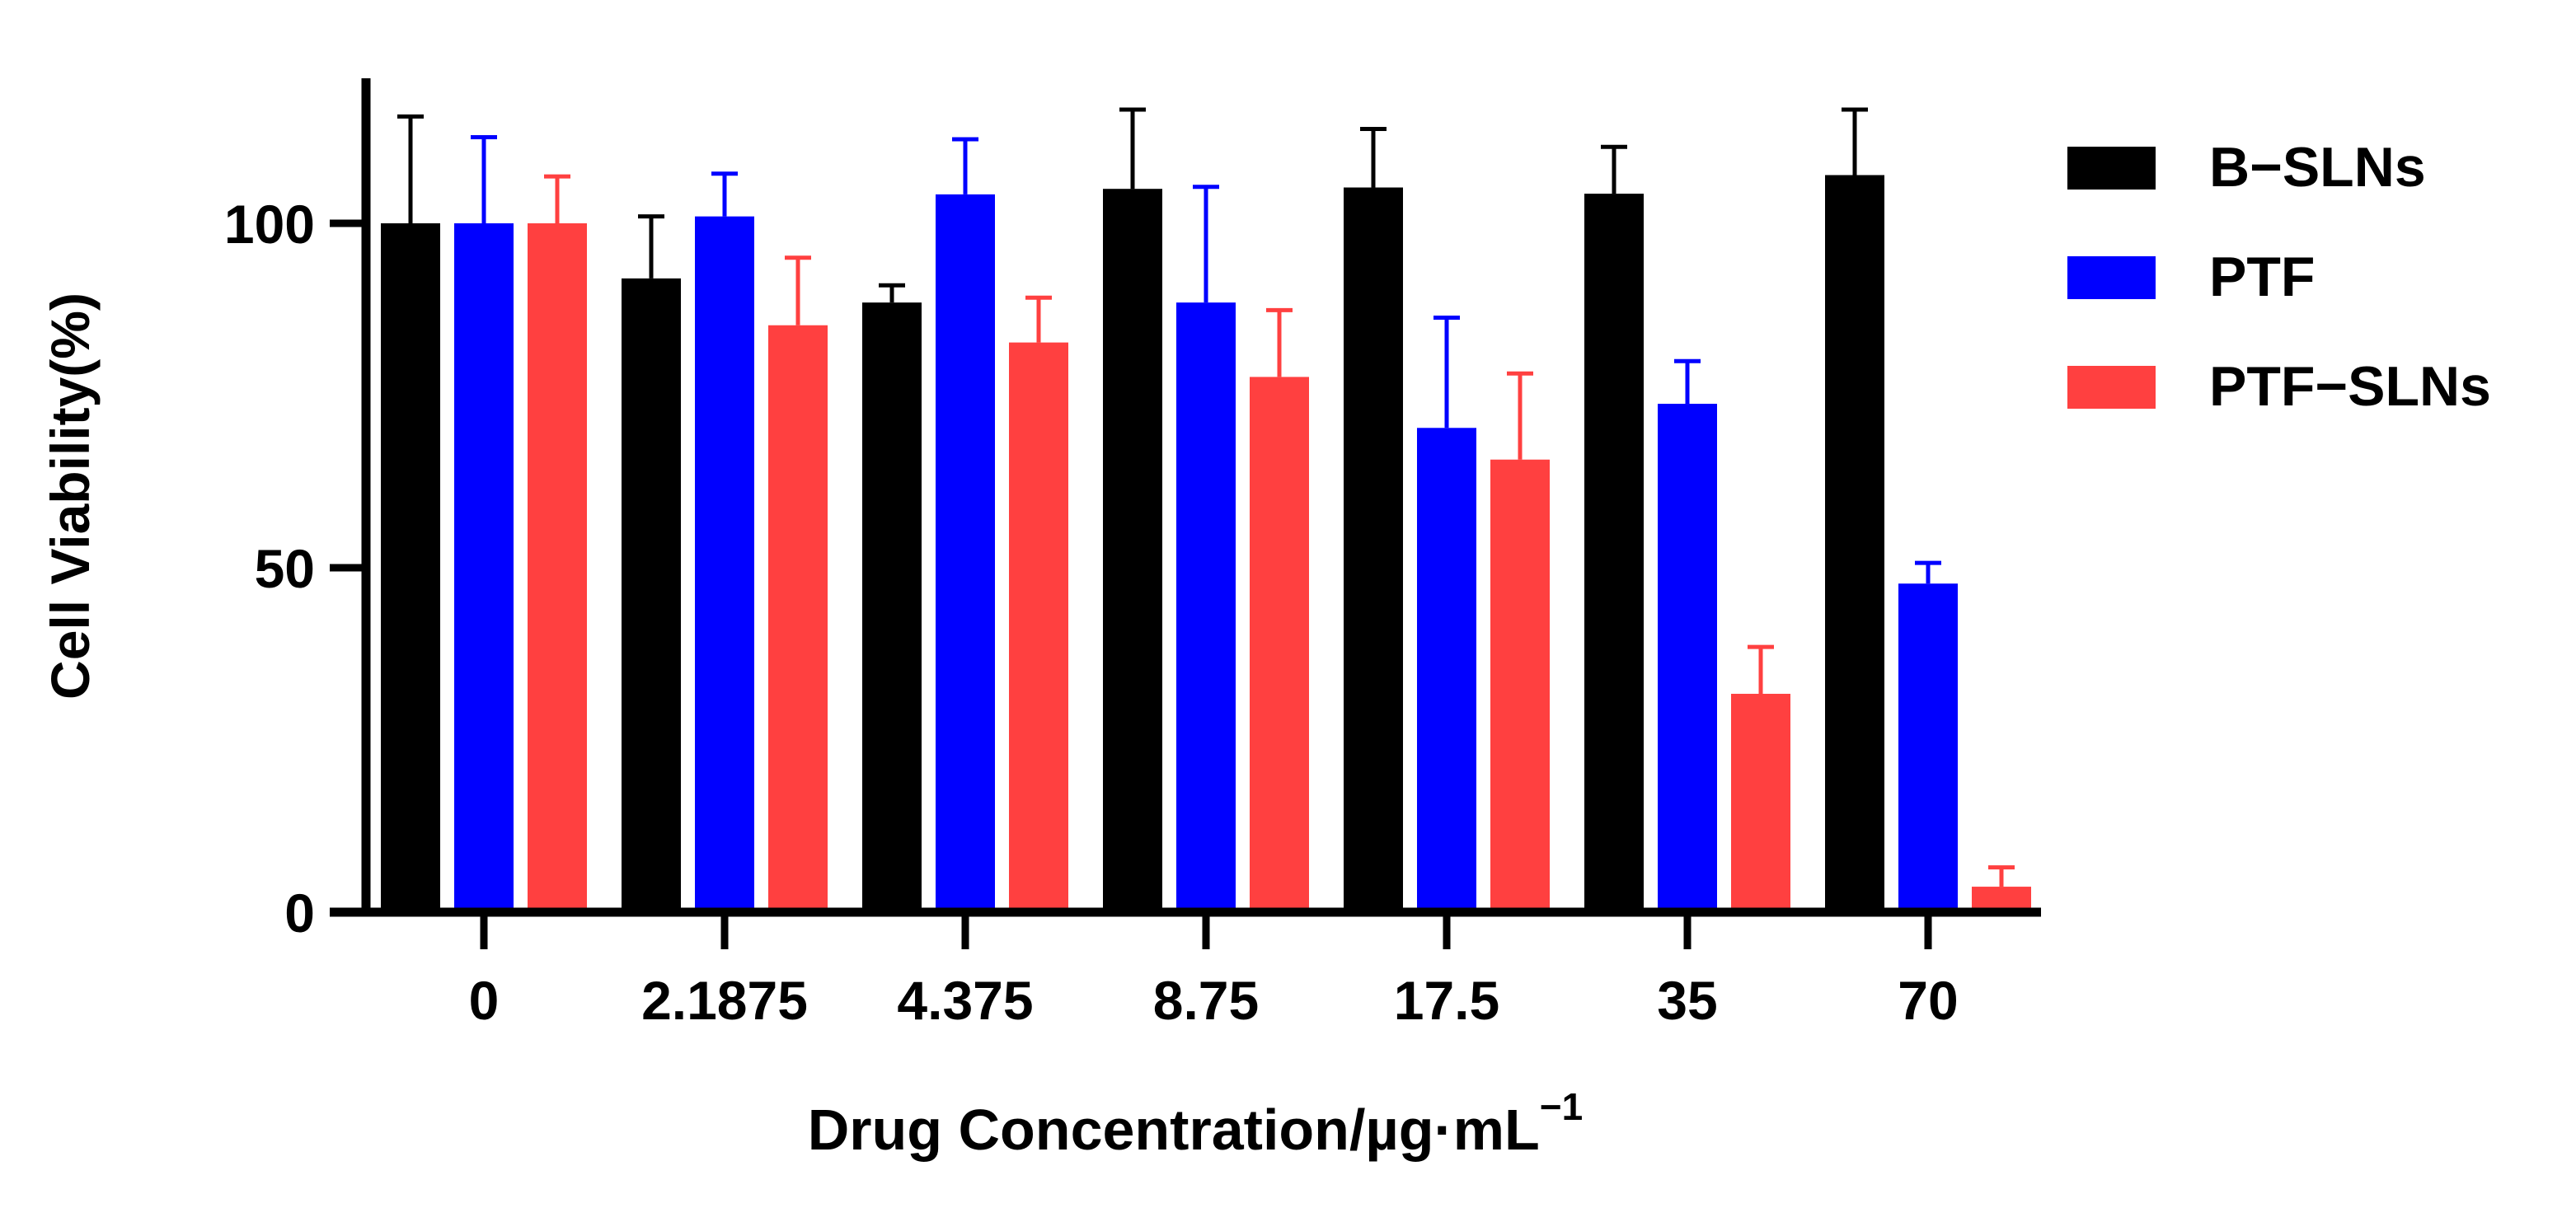  I want to click on bar-35-PTF, so click(1688, 658).